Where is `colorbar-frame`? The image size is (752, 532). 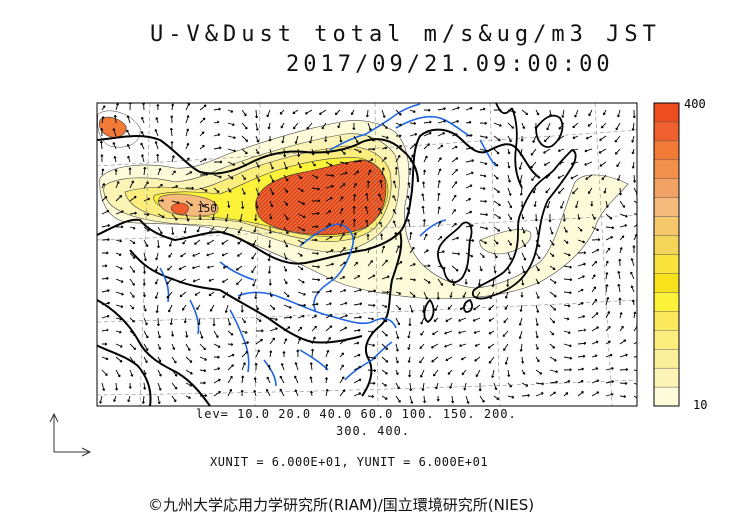 colorbar-frame is located at coordinates (666, 254).